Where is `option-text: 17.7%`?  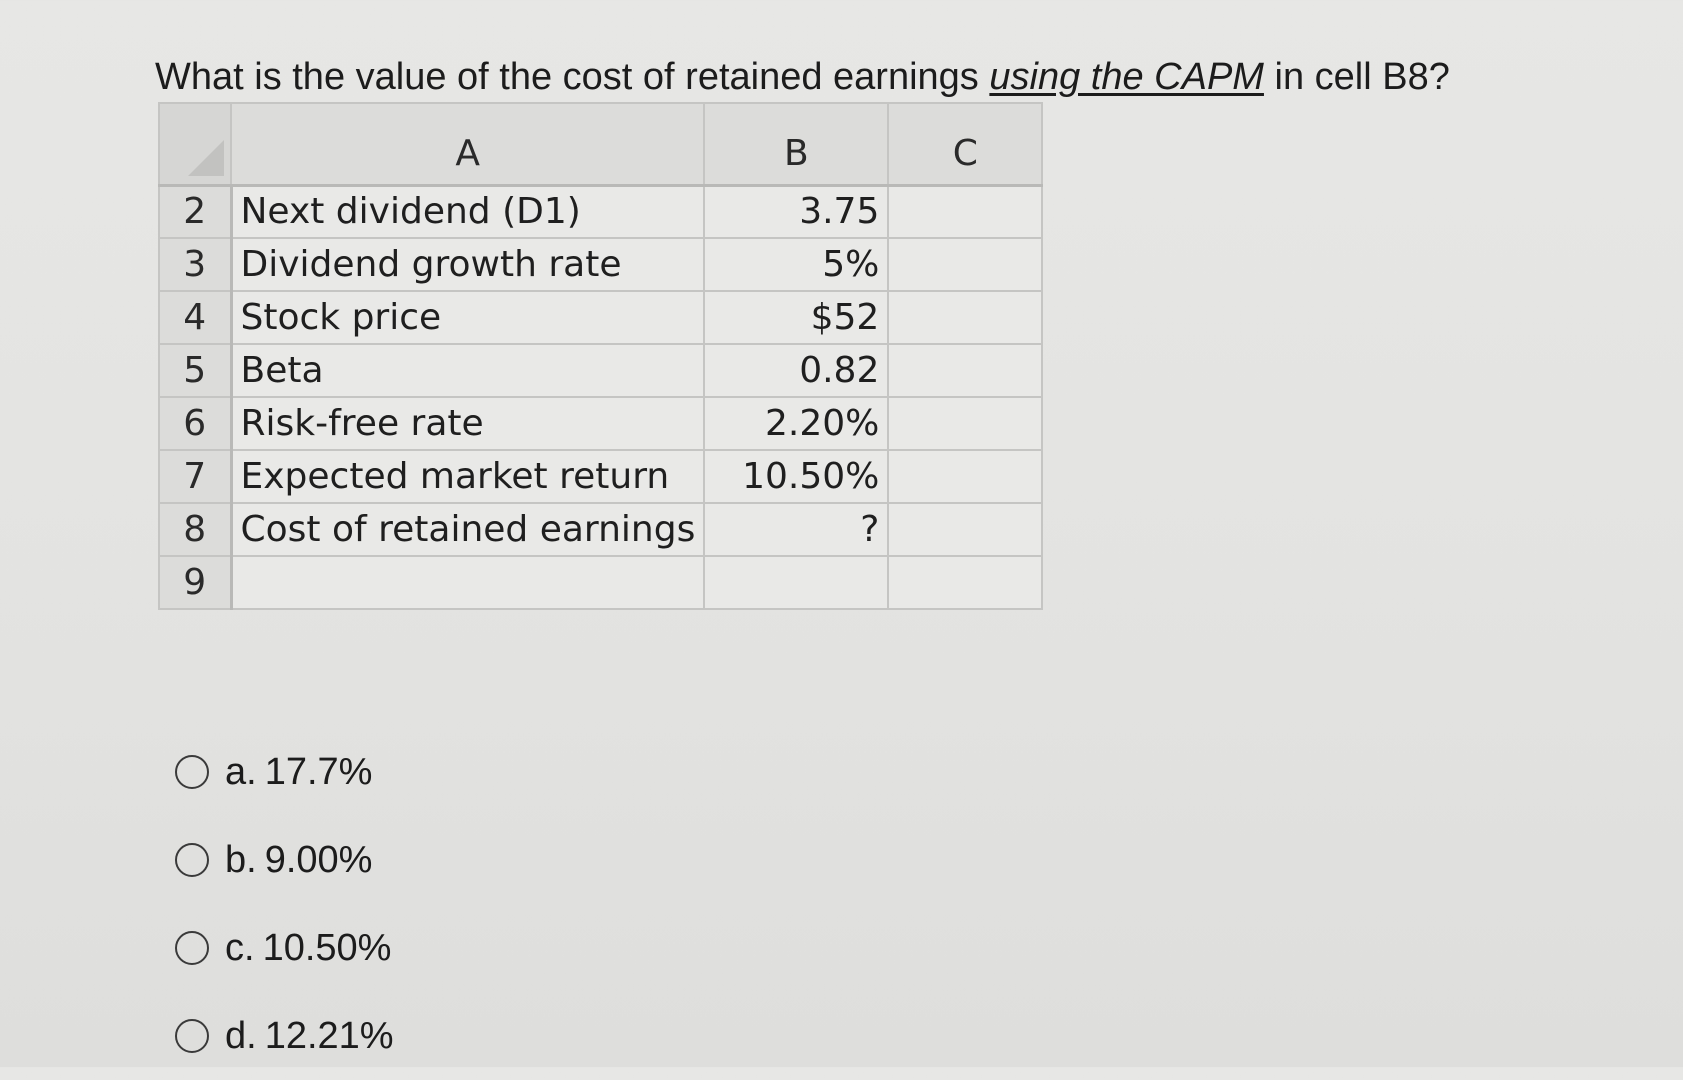 option-text: 17.7% is located at coordinates (318, 771).